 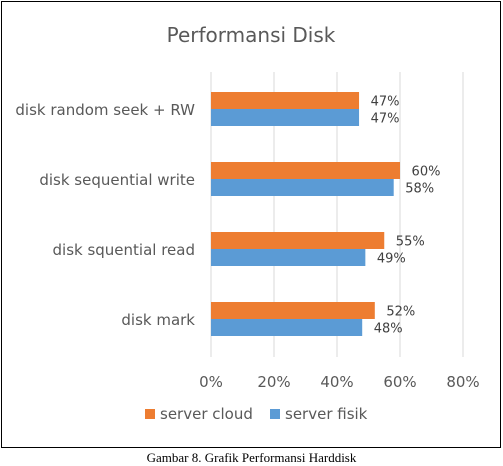 What do you see at coordinates (211, 382) in the screenshot?
I see `x-tick-label: 0%` at bounding box center [211, 382].